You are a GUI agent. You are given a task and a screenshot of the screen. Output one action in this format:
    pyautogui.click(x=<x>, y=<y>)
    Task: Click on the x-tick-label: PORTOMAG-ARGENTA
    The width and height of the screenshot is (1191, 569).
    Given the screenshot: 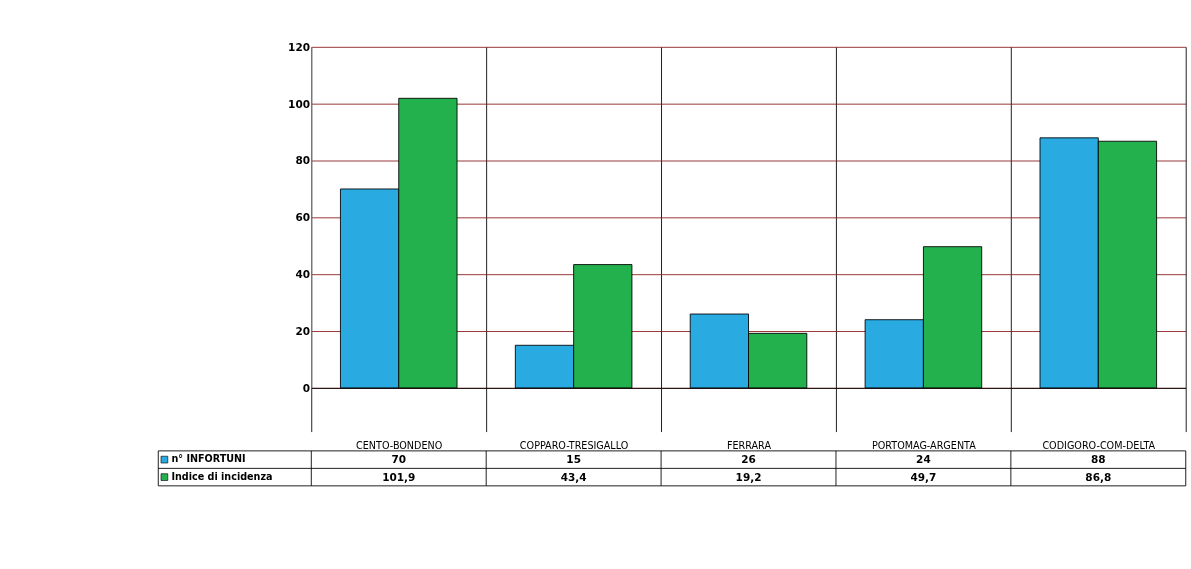 What is the action you would take?
    pyautogui.click(x=924, y=445)
    